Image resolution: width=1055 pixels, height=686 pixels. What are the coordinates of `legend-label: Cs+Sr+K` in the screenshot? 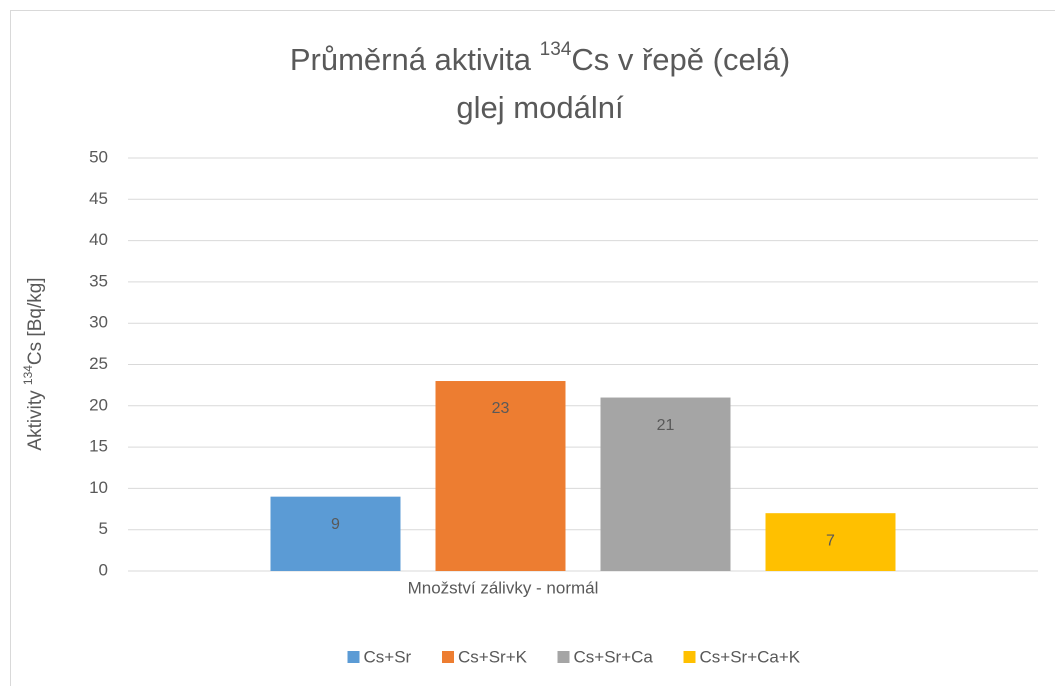 It's located at (493, 656).